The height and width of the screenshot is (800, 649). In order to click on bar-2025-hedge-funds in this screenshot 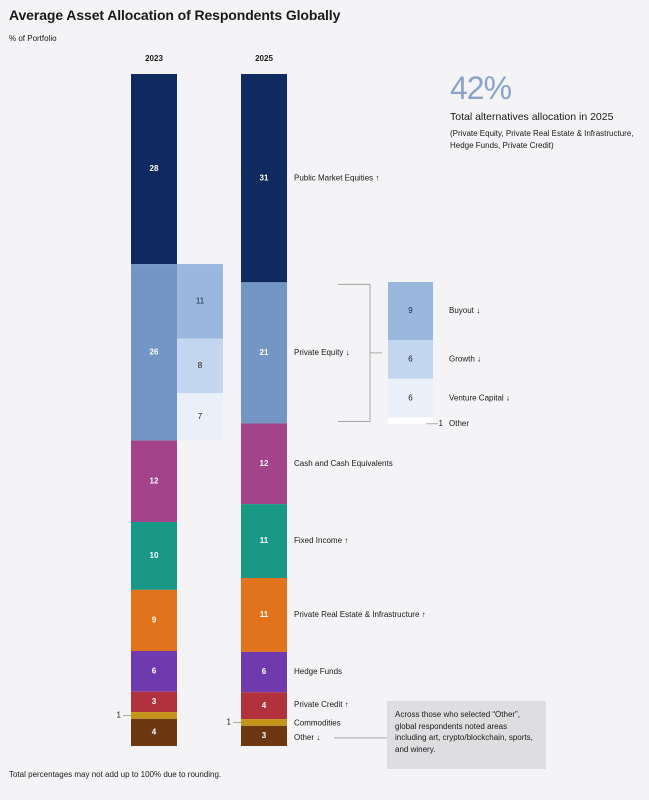, I will do `click(264, 672)`.